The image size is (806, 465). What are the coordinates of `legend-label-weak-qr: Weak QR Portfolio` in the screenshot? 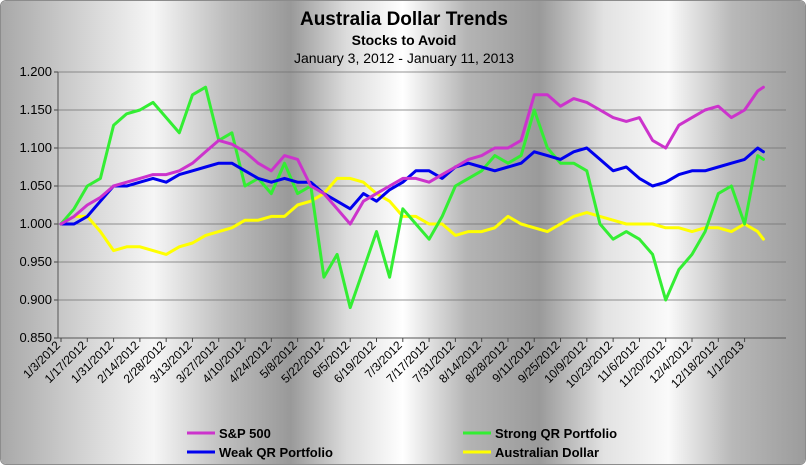 It's located at (276, 452).